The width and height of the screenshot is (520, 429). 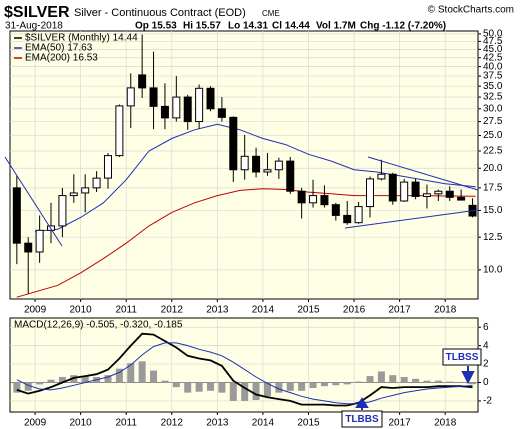 What do you see at coordinates (362, 419) in the screenshot?
I see `annotation-box` at bounding box center [362, 419].